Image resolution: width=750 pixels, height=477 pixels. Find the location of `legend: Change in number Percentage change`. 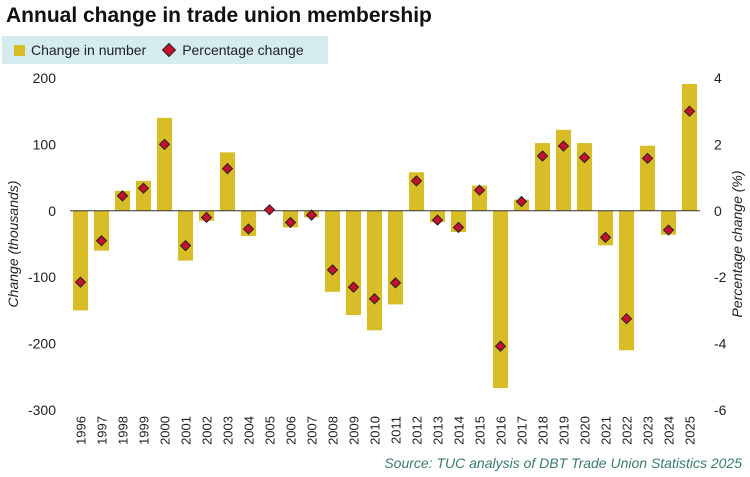

legend: Change in number Percentage change is located at coordinates (165, 50).